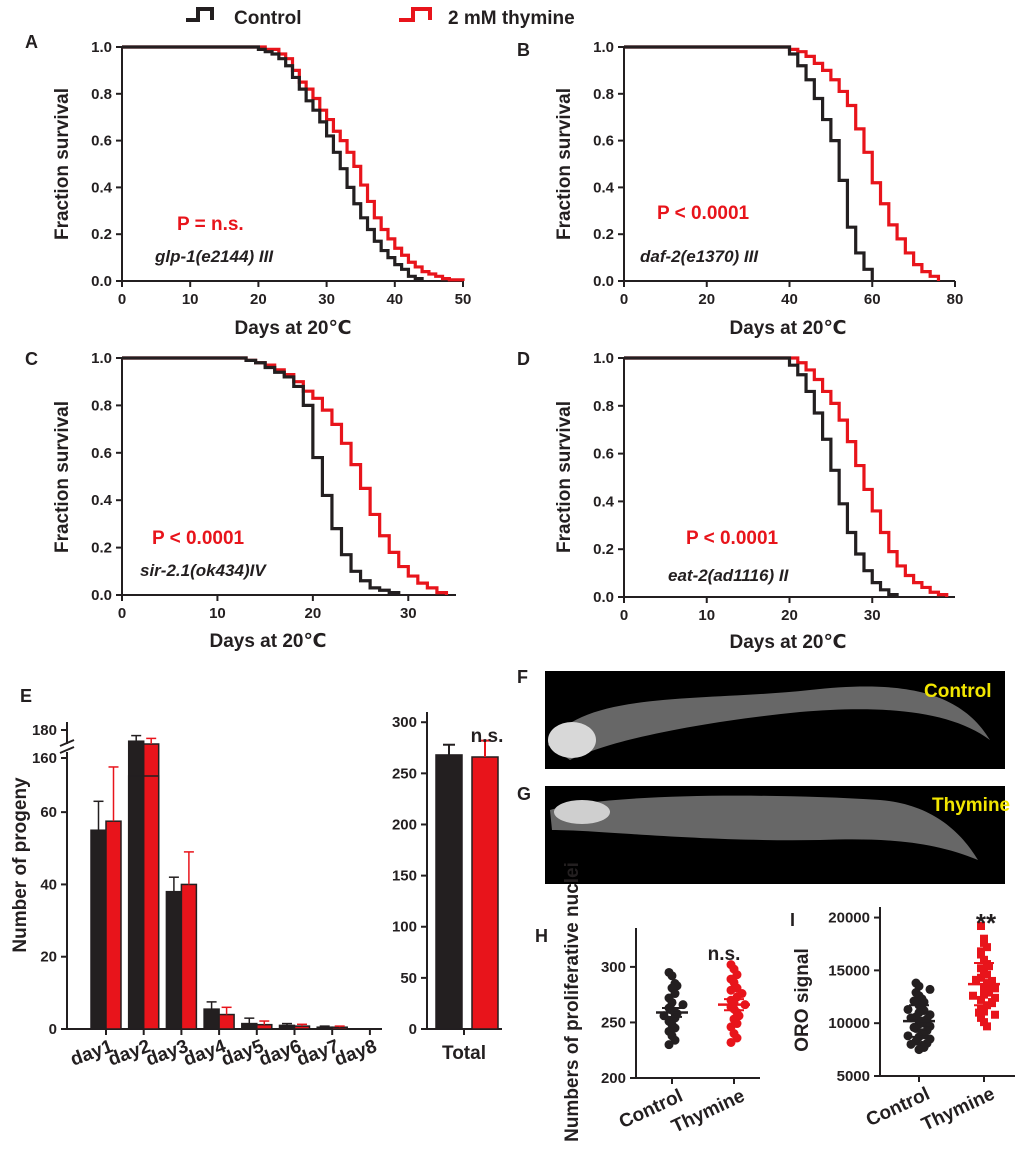 The width and height of the screenshot is (1020, 1163). I want to click on legend-thymine-label: 2 mM thymine, so click(511, 18).